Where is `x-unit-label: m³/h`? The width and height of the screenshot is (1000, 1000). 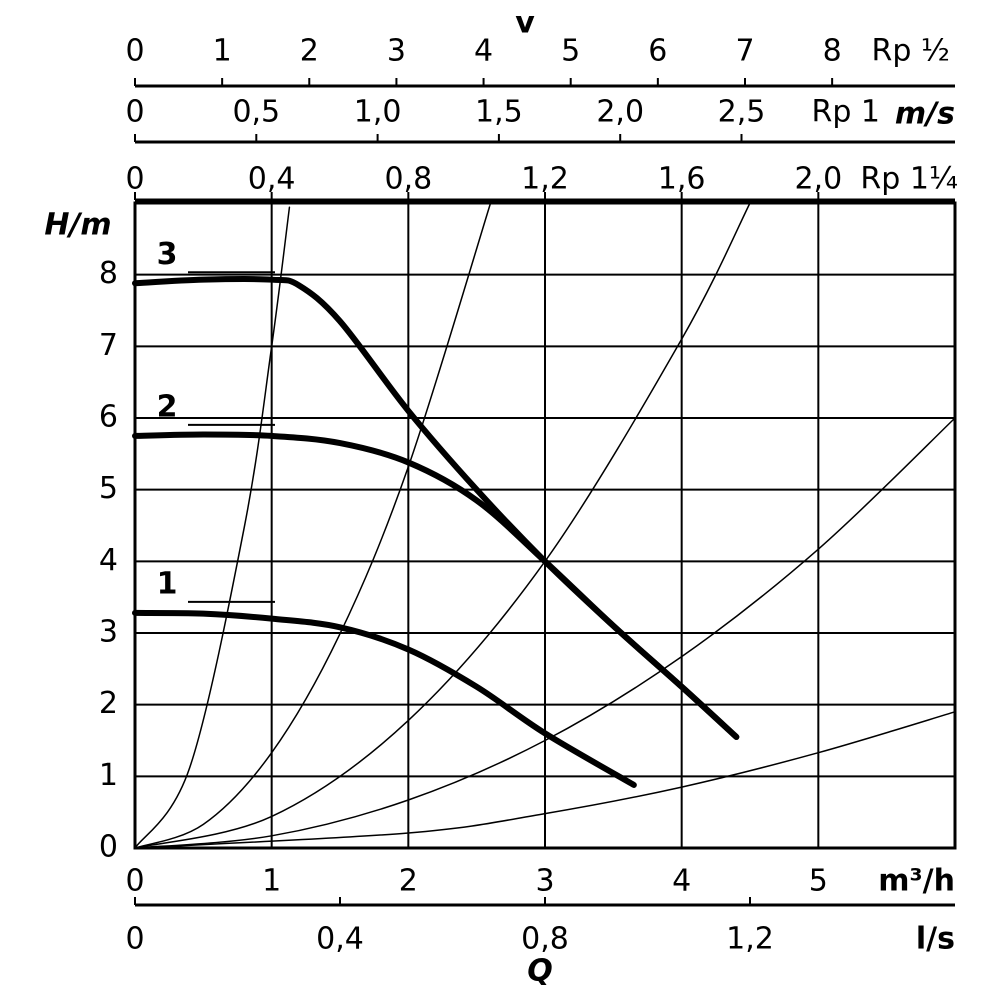 x-unit-label: m³/h is located at coordinates (916, 881).